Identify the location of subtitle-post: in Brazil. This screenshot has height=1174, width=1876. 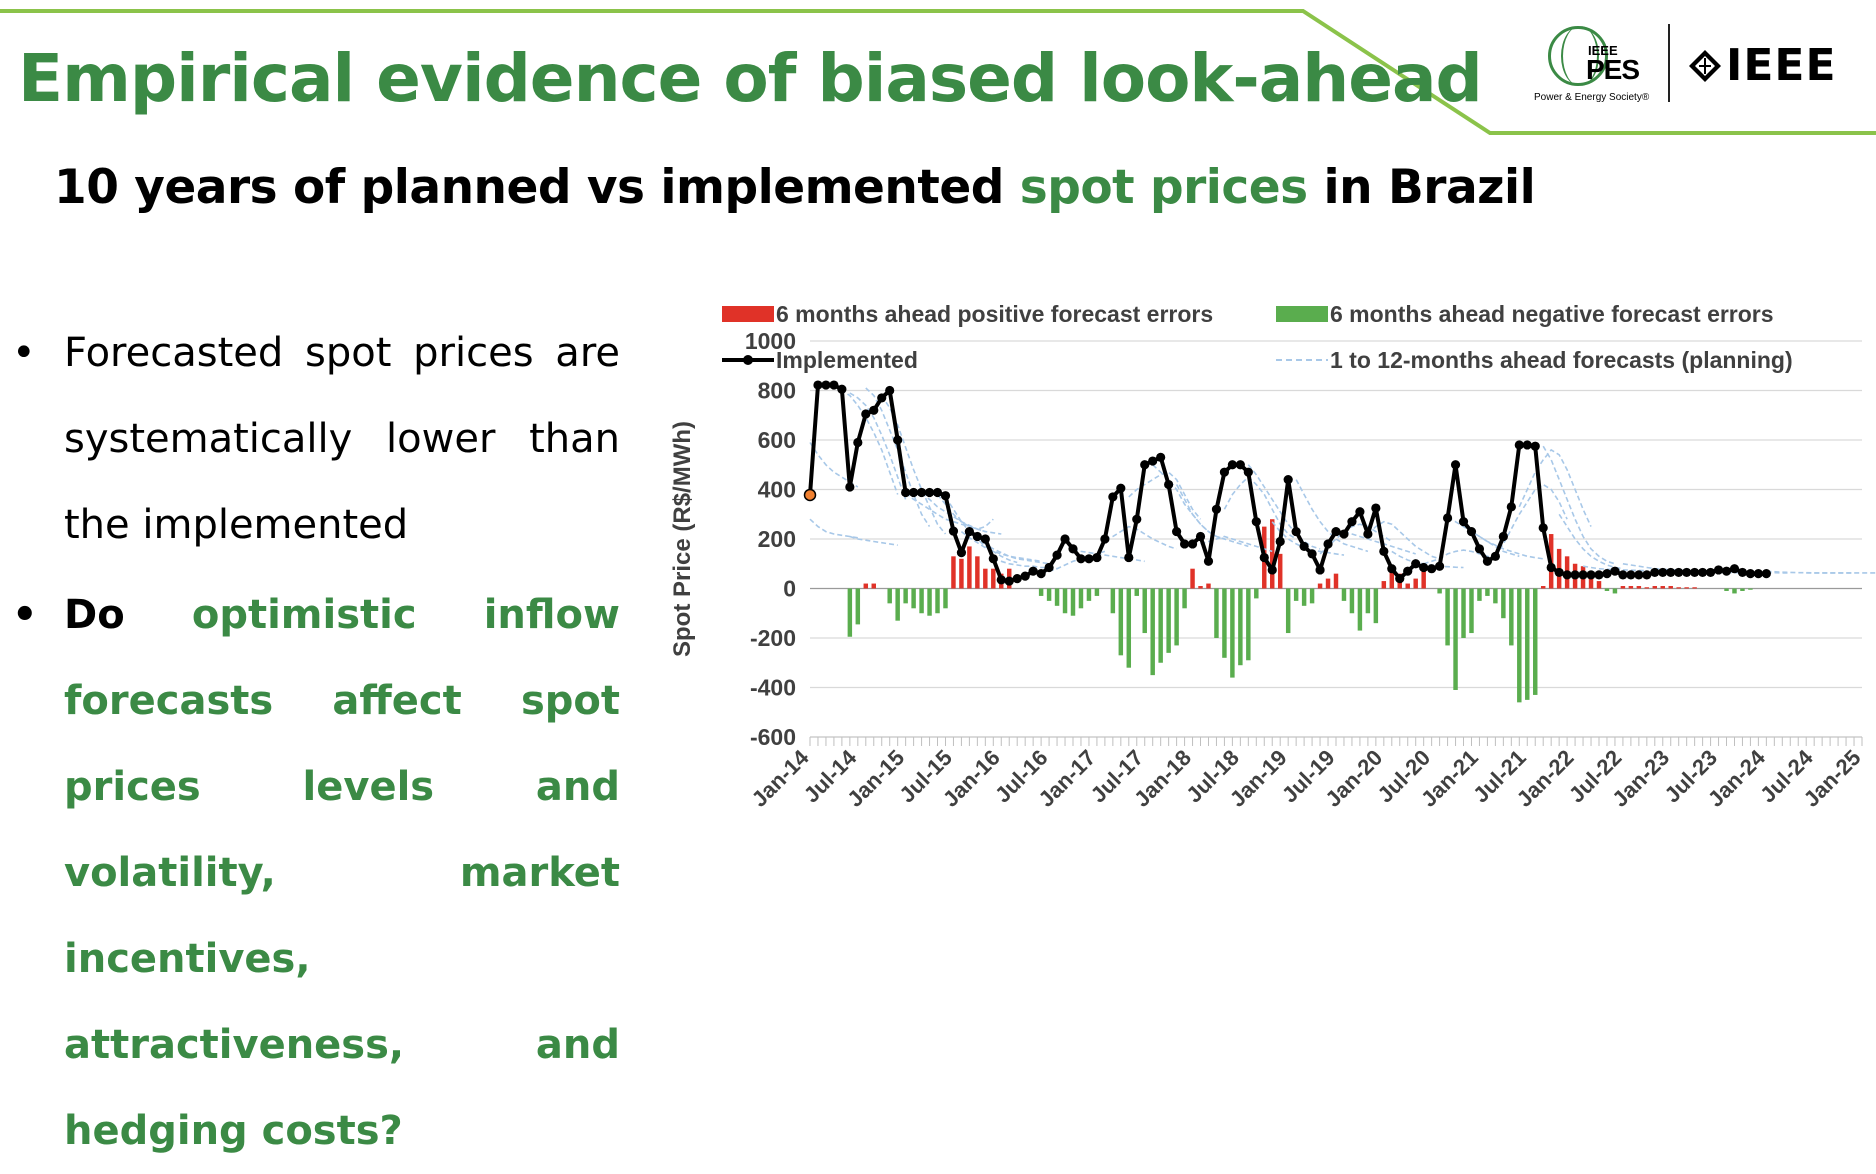
(1429, 187).